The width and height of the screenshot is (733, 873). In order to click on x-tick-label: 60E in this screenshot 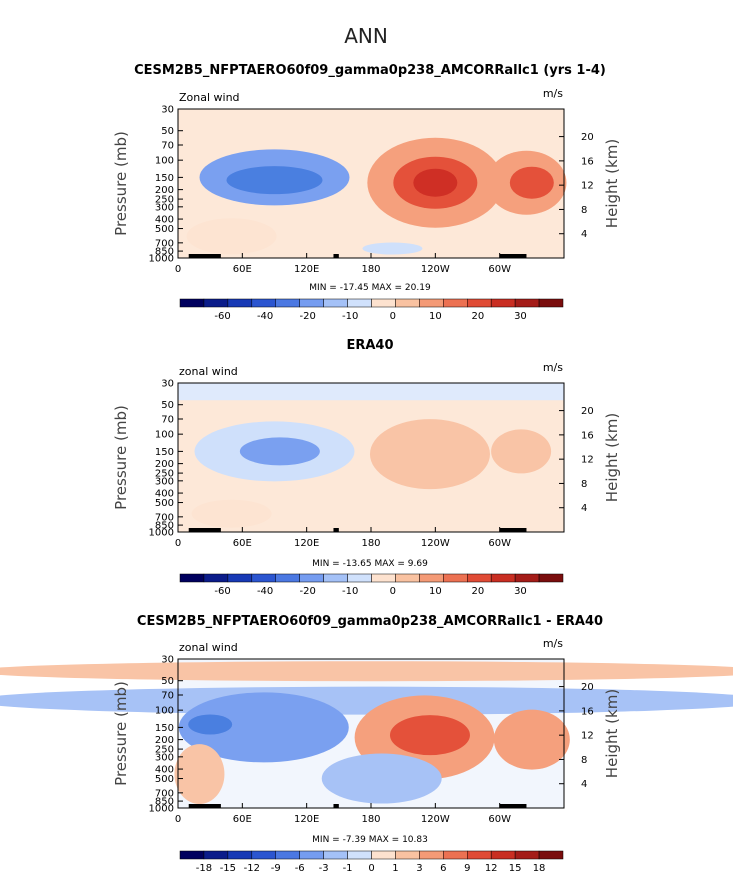, I will do `click(242, 269)`.